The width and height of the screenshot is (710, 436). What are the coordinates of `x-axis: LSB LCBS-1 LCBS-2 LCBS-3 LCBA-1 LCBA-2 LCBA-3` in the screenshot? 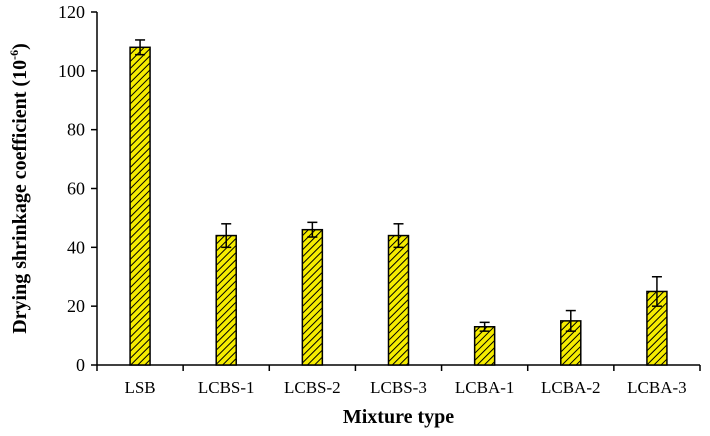 It's located at (398, 381).